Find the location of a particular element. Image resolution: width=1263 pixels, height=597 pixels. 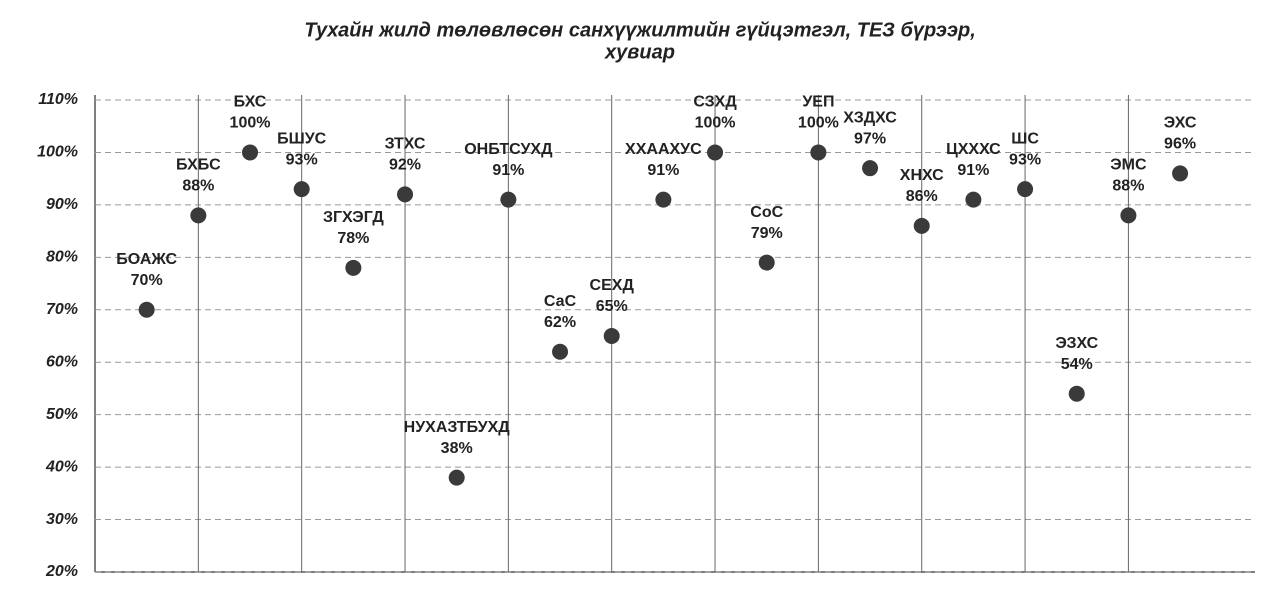

category-label: НУХАЗТБУХД is located at coordinates (457, 427).